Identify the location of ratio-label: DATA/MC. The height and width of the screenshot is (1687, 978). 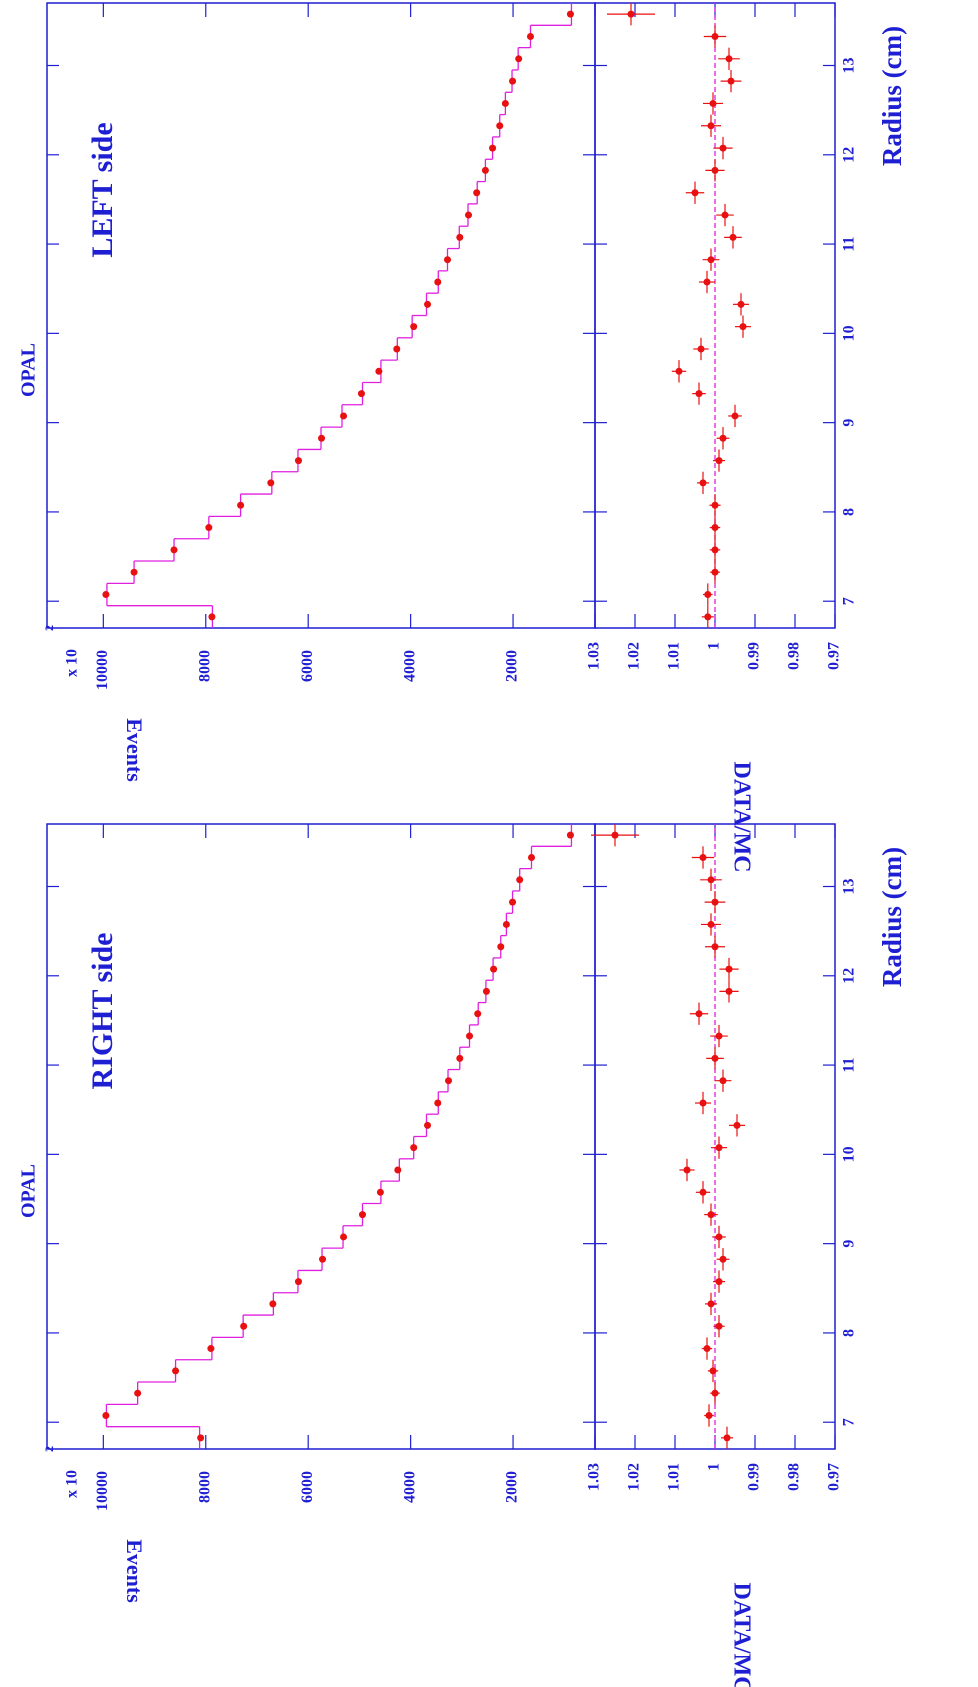
(741, 816).